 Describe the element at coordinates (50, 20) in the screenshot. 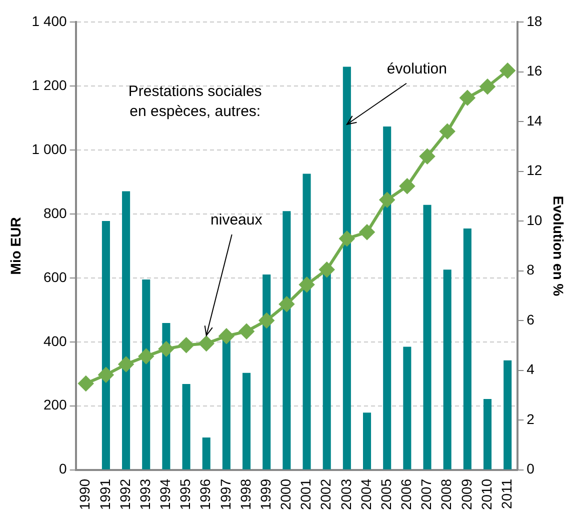

I see `y-tick-label: 1 400` at that location.